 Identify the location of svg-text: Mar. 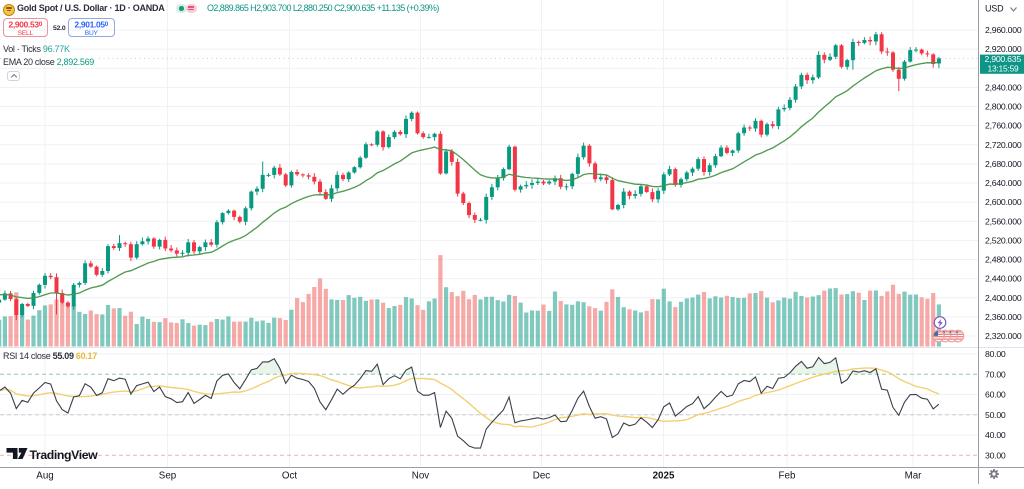
(914, 476).